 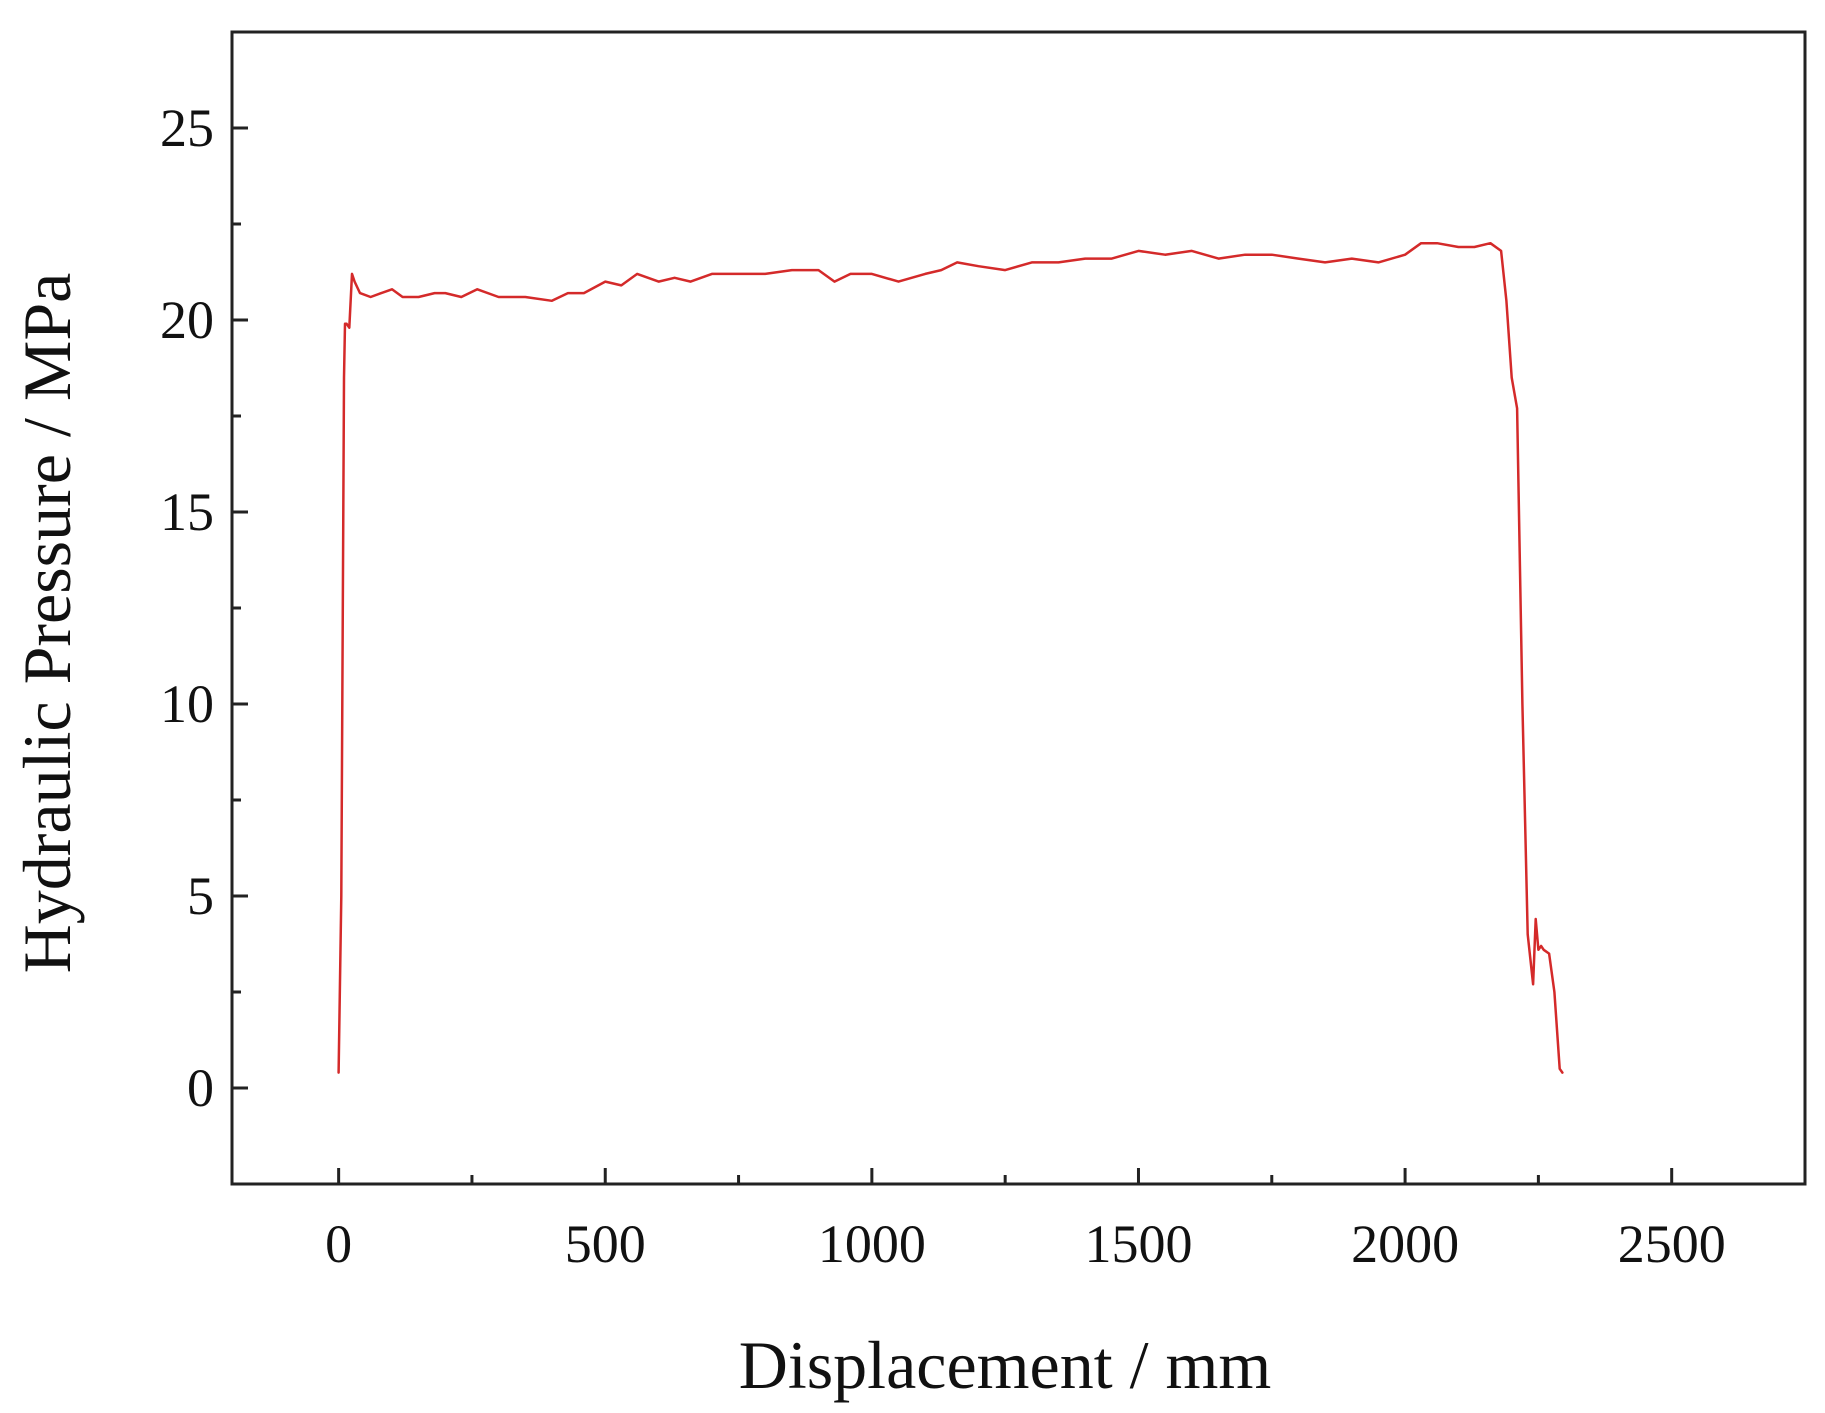 What do you see at coordinates (187, 704) in the screenshot?
I see `y-tick-label: 10` at bounding box center [187, 704].